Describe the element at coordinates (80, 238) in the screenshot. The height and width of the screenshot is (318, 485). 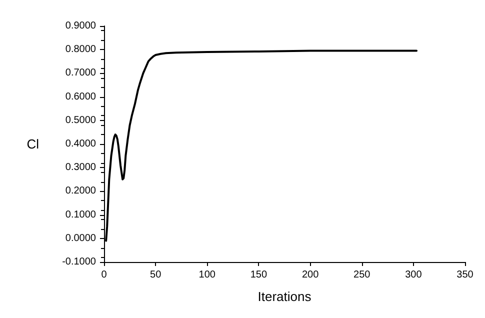
I see `y-tick-label: 0.0000` at that location.